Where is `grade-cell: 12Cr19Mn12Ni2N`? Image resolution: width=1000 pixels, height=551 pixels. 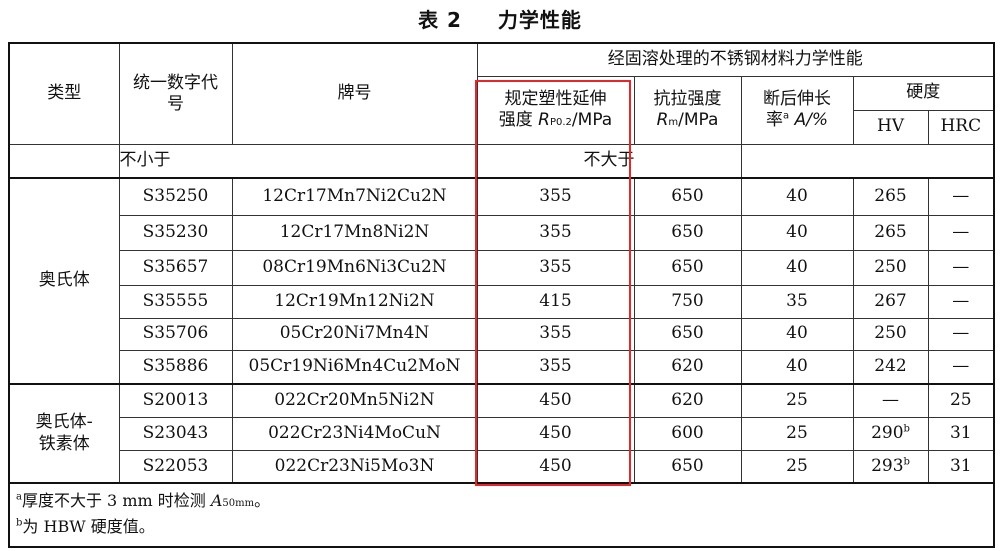 grade-cell: 12Cr19Mn12Ni2N is located at coordinates (354, 301).